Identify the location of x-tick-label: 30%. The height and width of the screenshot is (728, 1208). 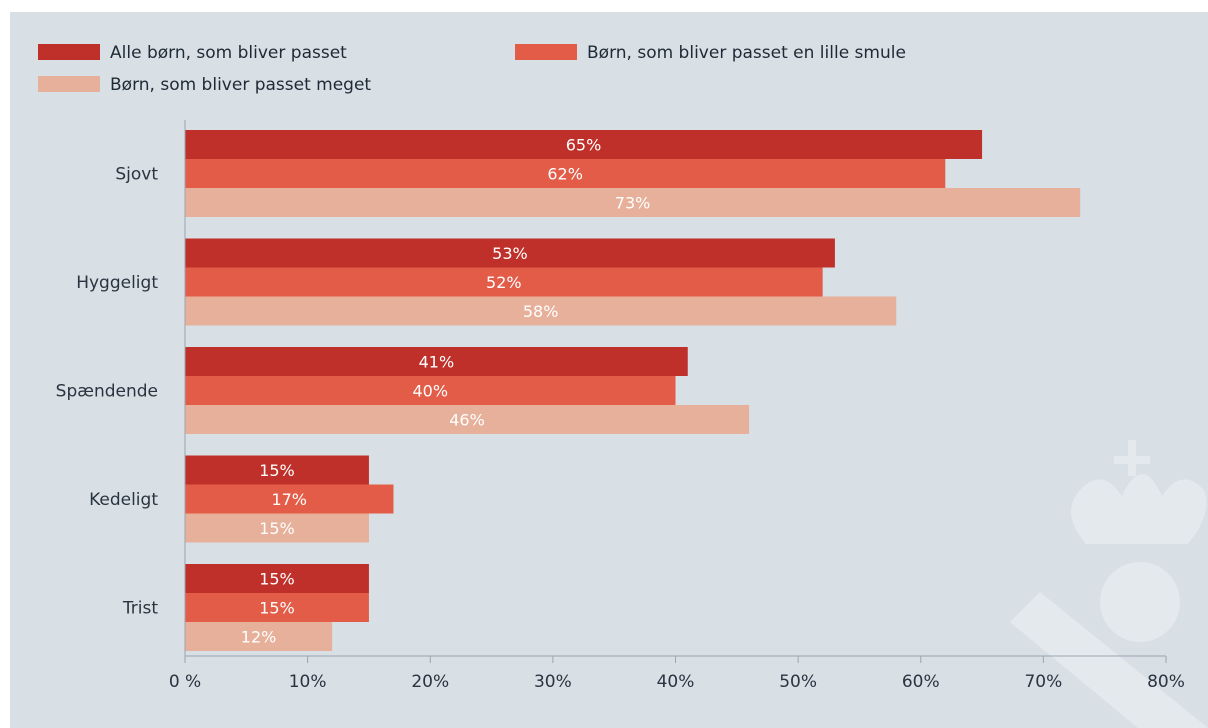
(553, 682).